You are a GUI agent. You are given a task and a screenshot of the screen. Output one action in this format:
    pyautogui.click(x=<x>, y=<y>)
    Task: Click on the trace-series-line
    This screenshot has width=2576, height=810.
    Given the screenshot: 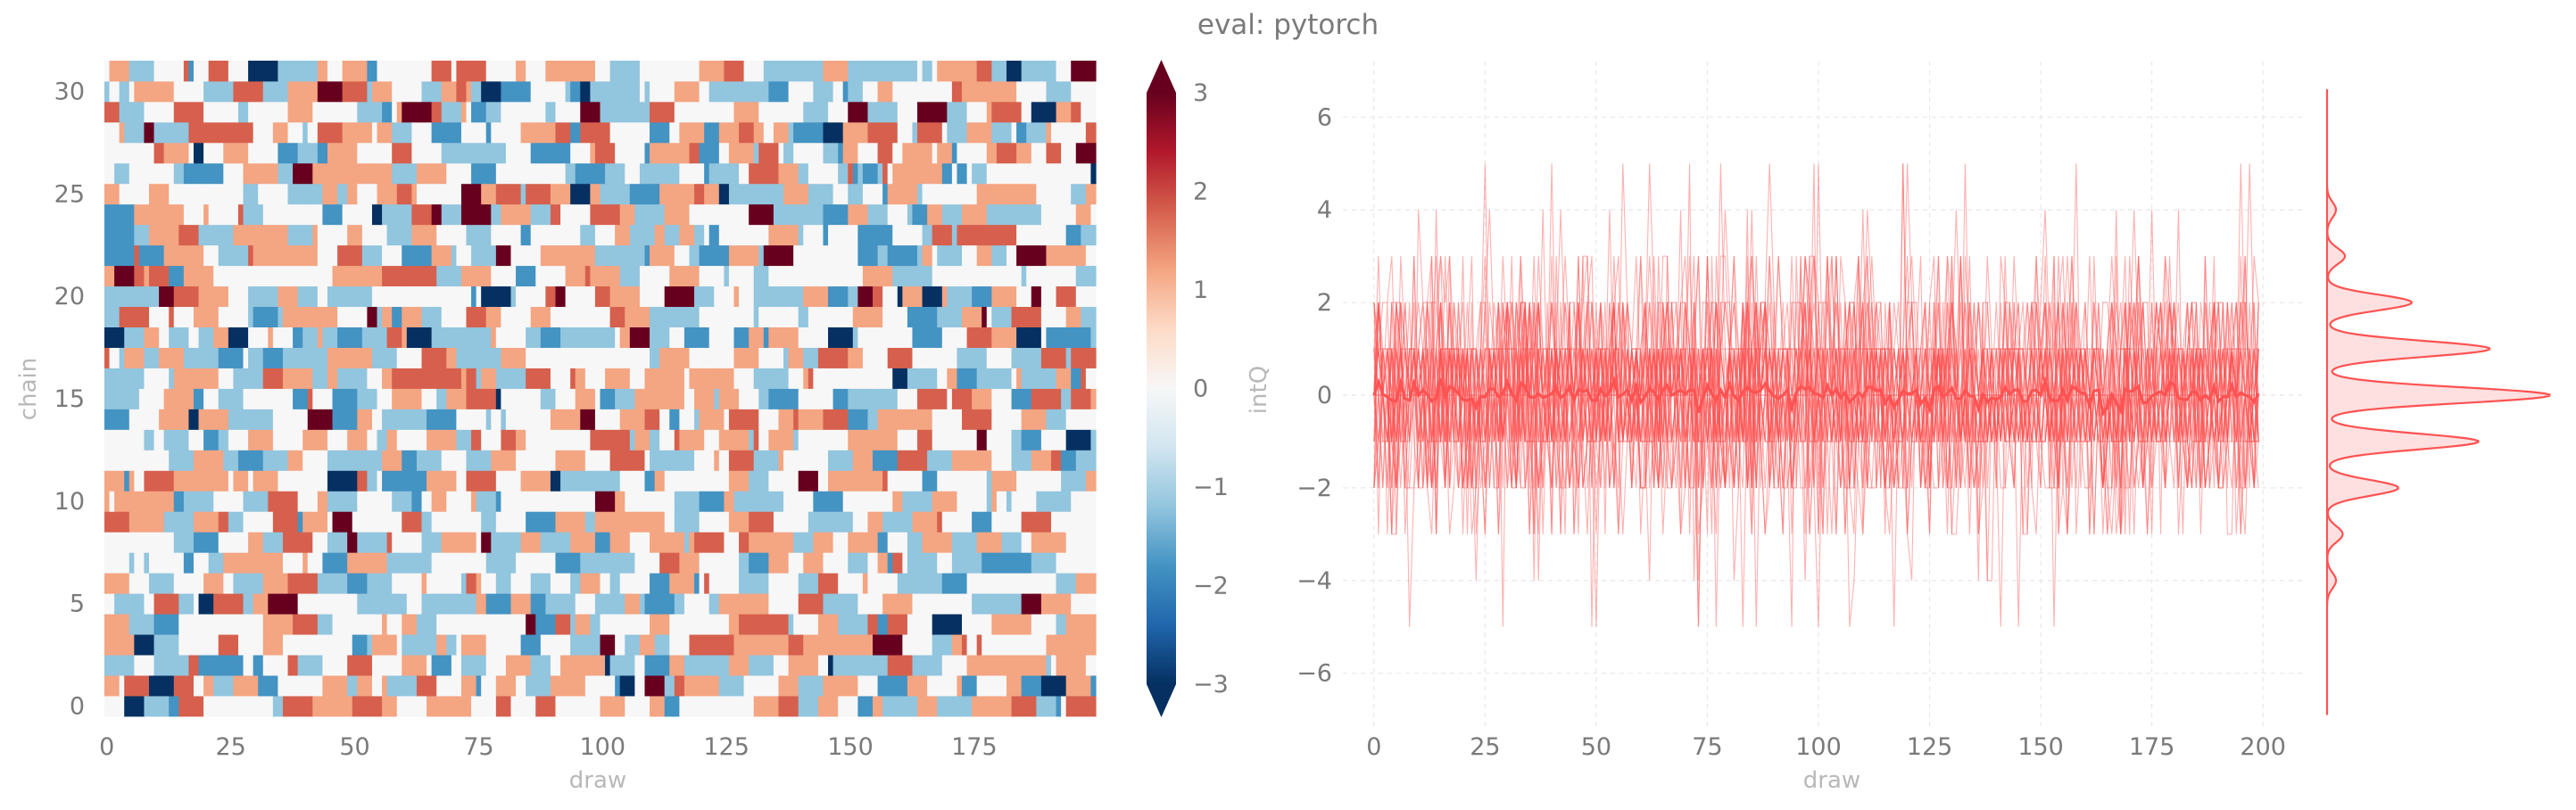 What is the action you would take?
    pyautogui.click(x=1816, y=395)
    